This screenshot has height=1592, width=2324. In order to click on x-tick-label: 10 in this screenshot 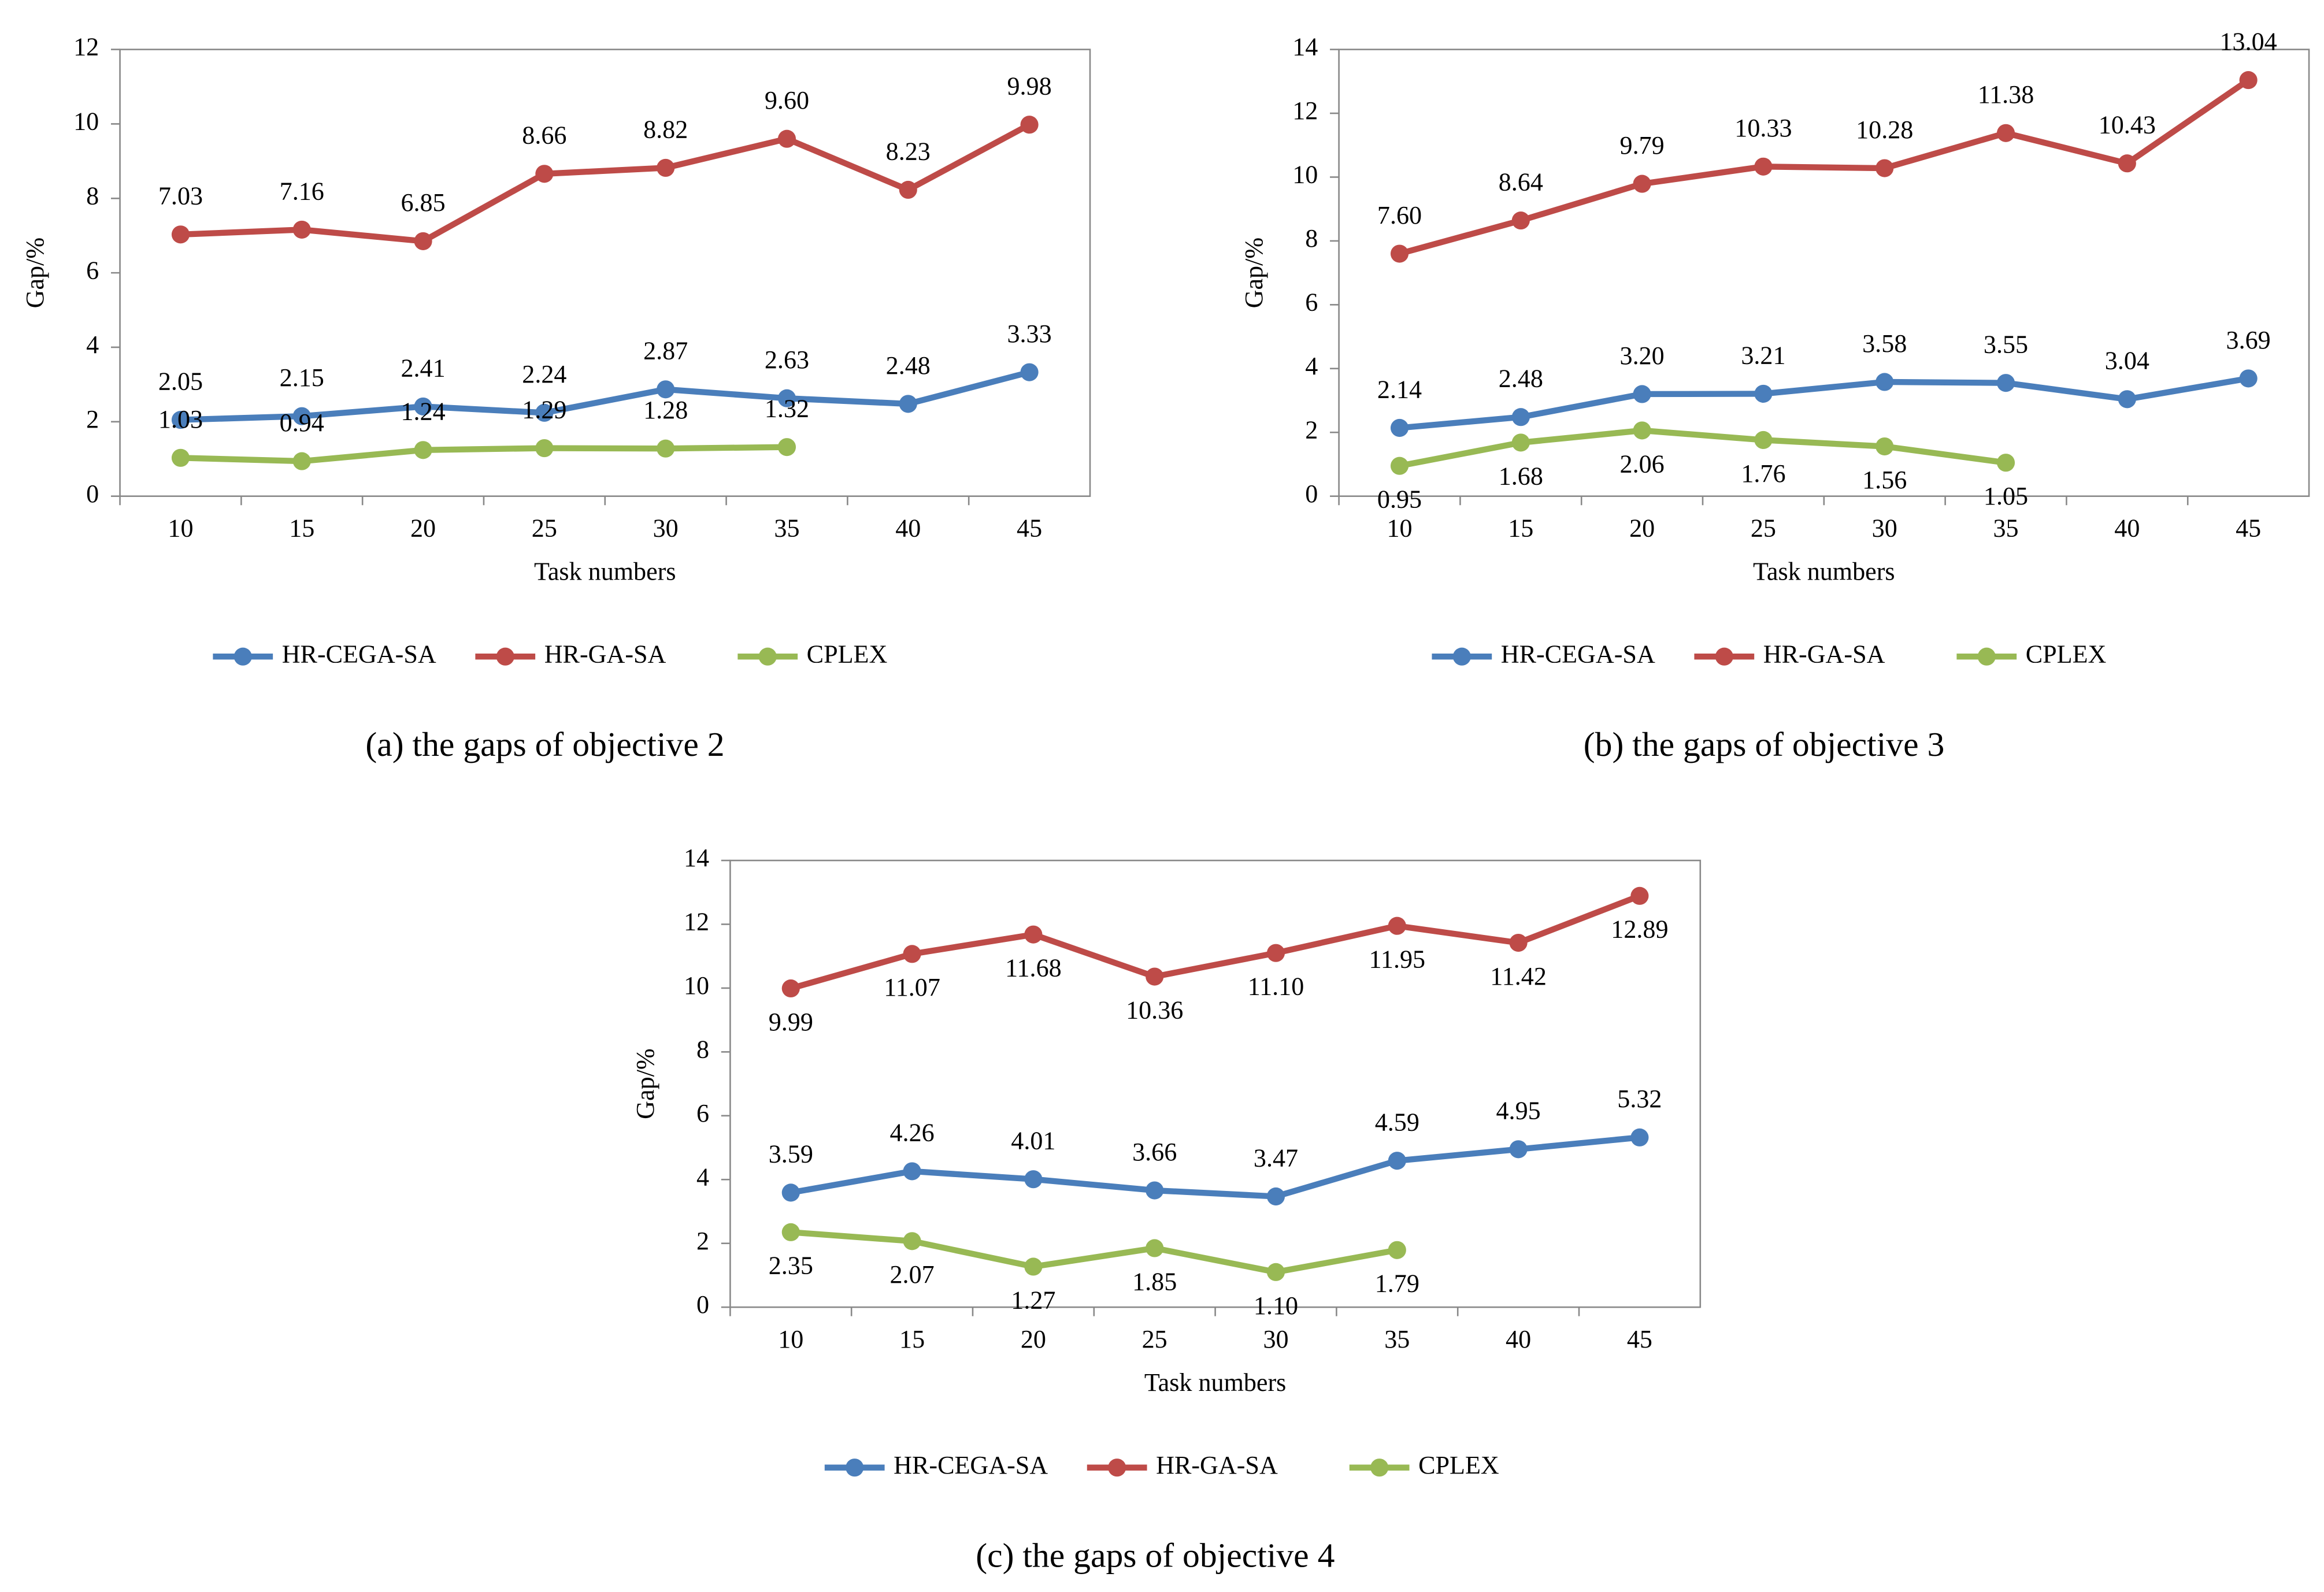, I will do `click(1399, 528)`.